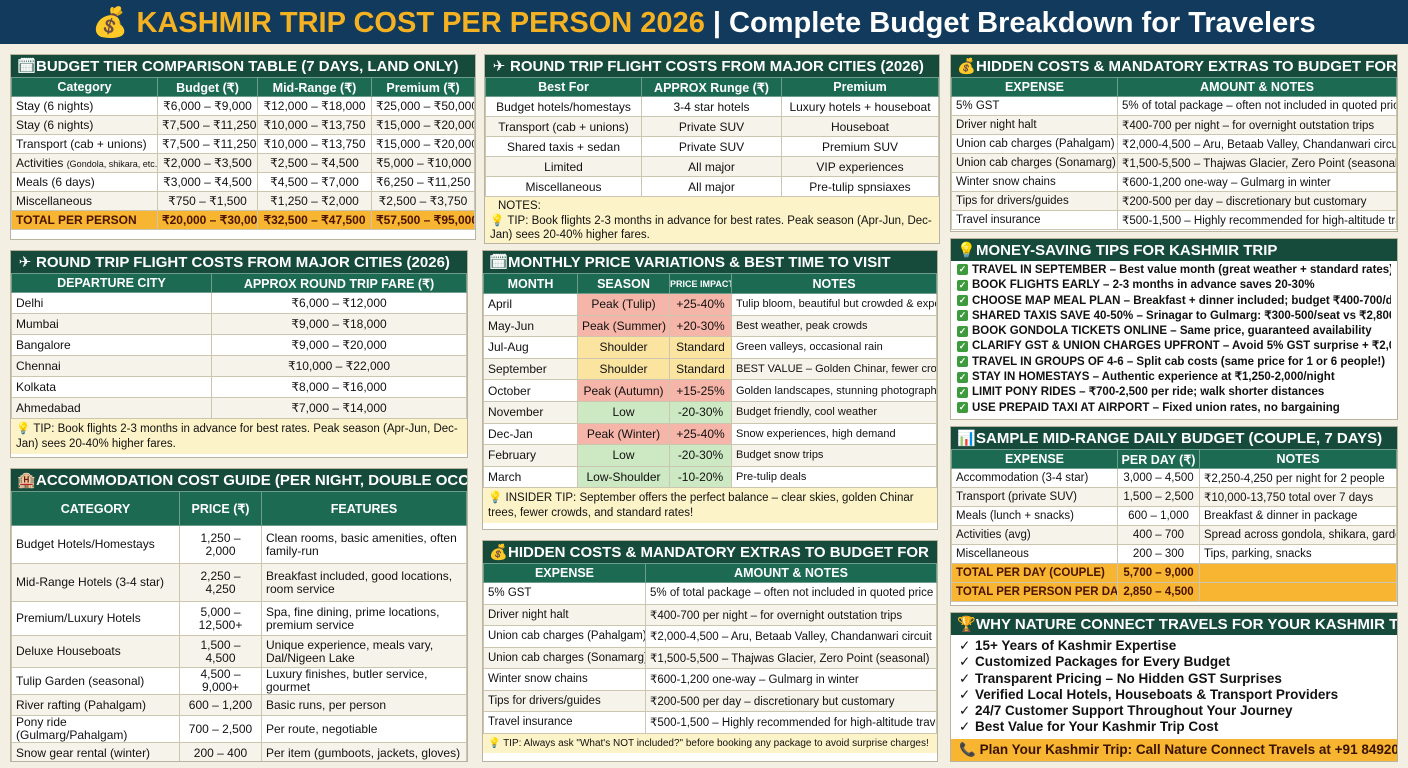 The image size is (1408, 768). I want to click on month-season-cell: Low-Shoulder, so click(623, 477).